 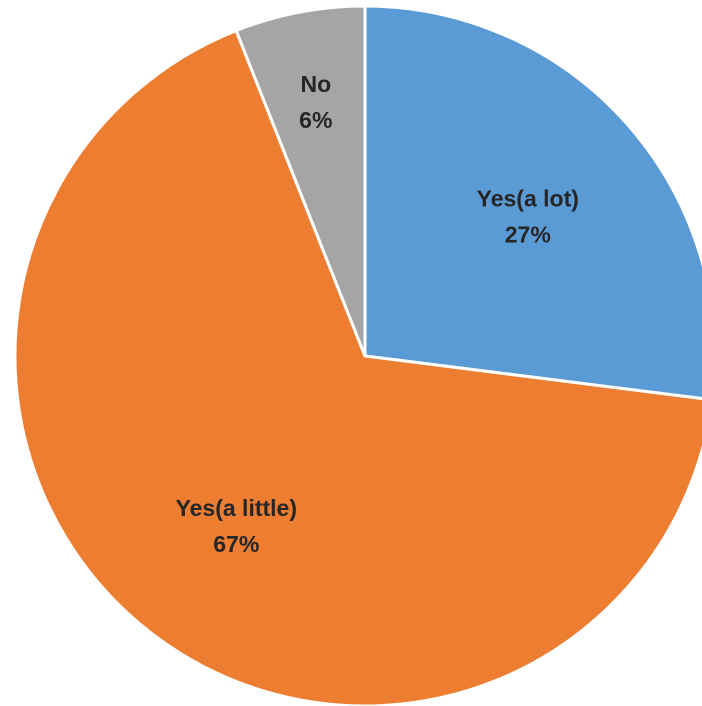 I want to click on slice-percent-yes-a-little: 67%, so click(x=236, y=544).